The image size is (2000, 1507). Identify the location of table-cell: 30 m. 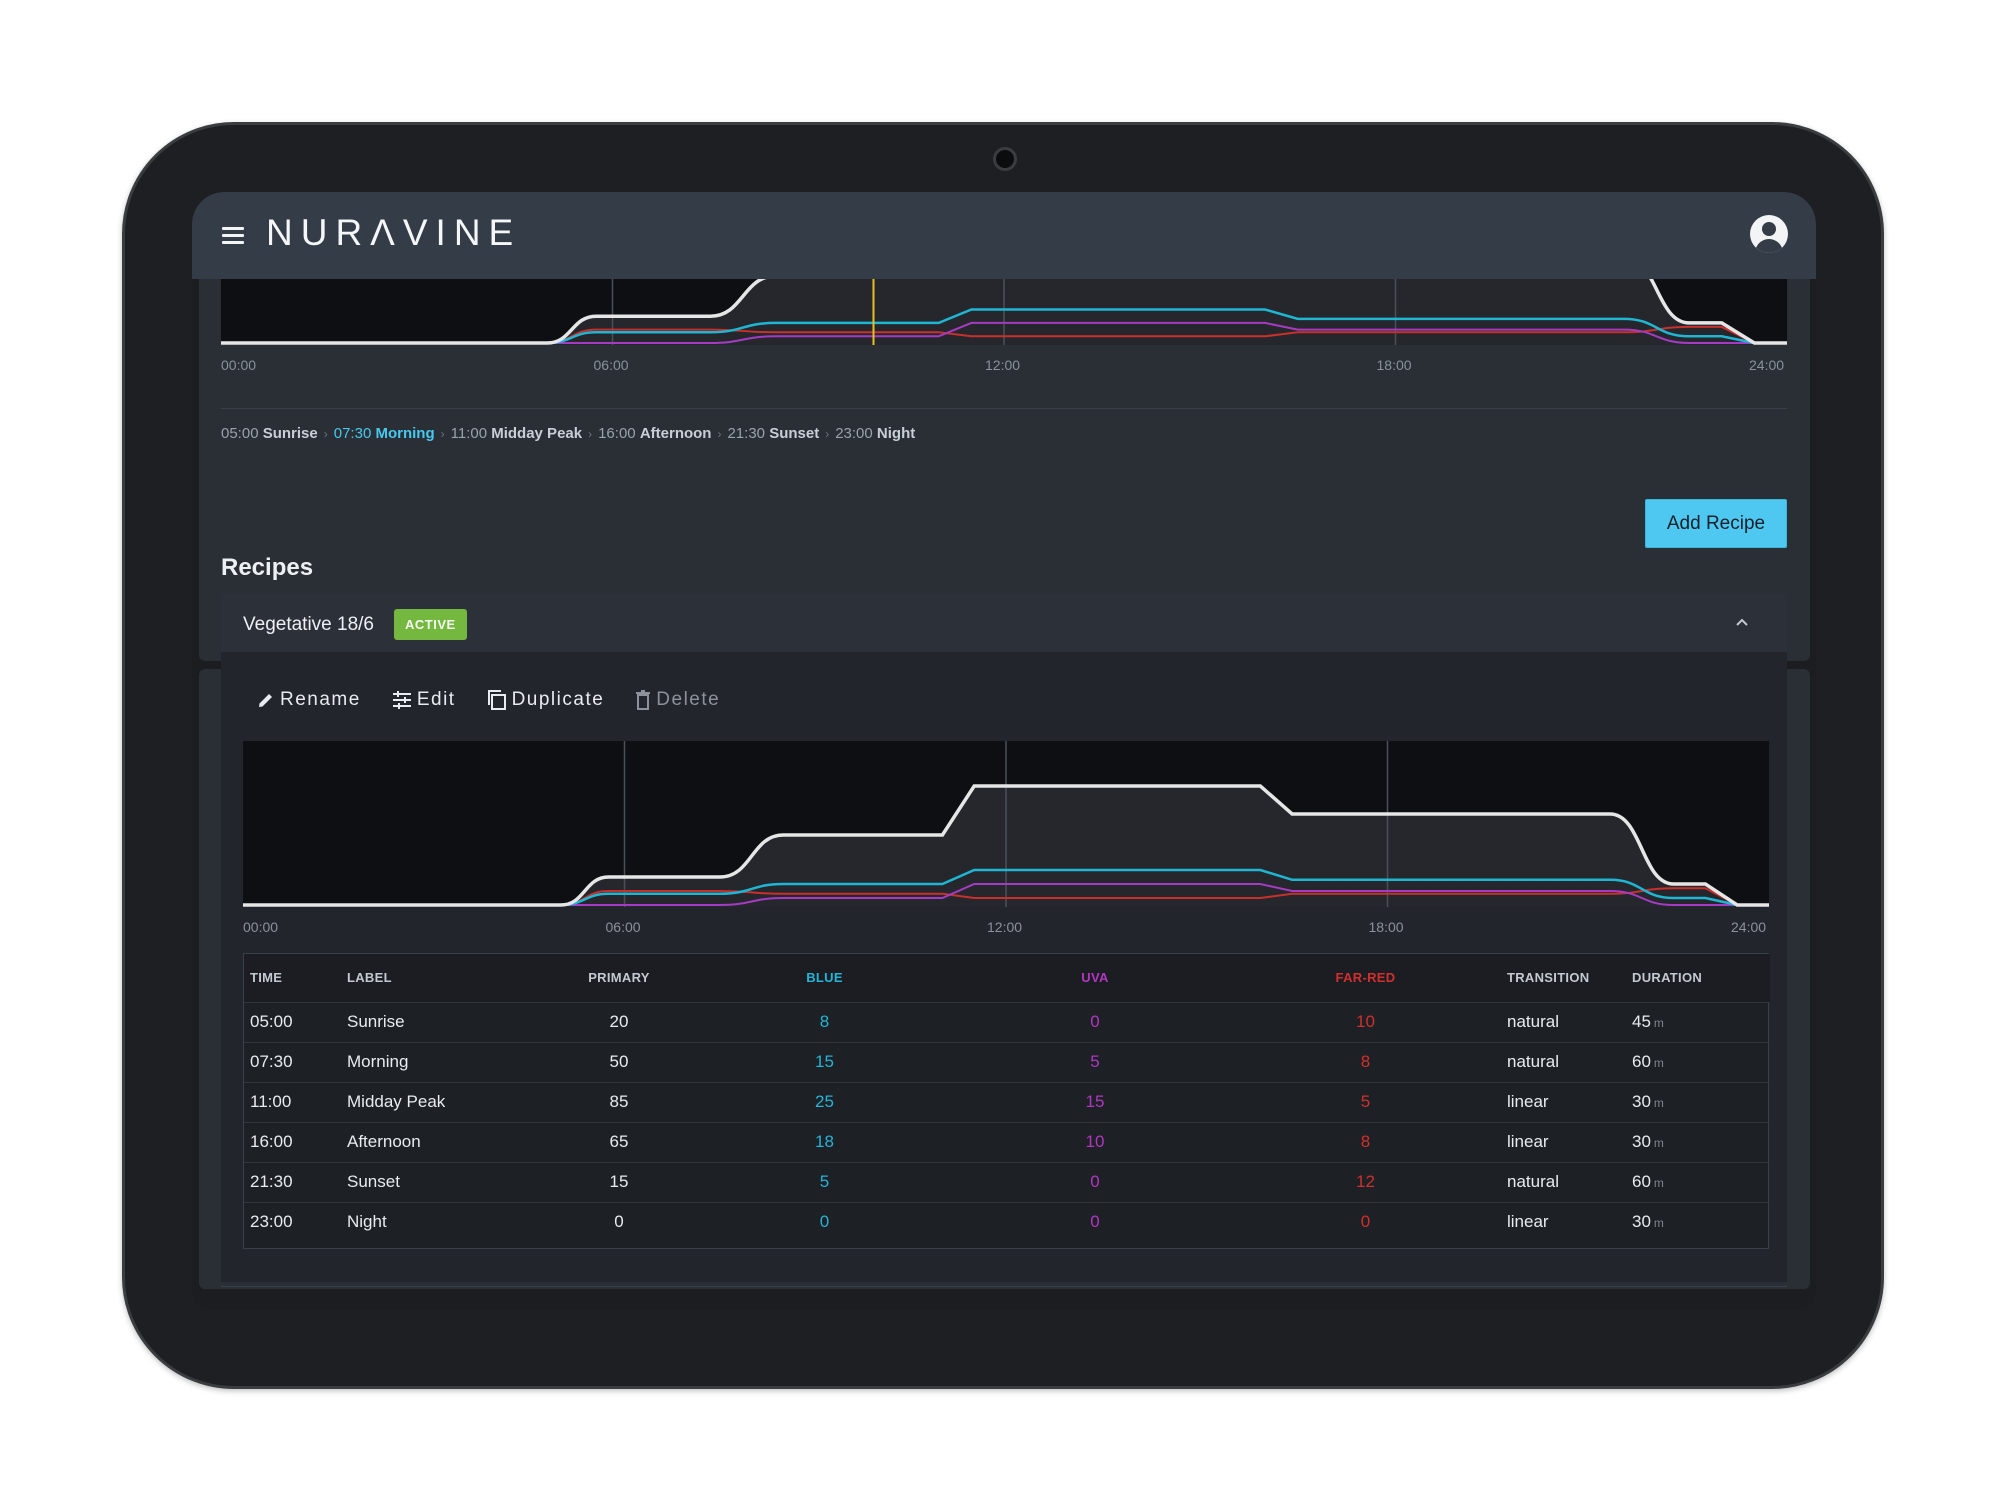
(1698, 1101).